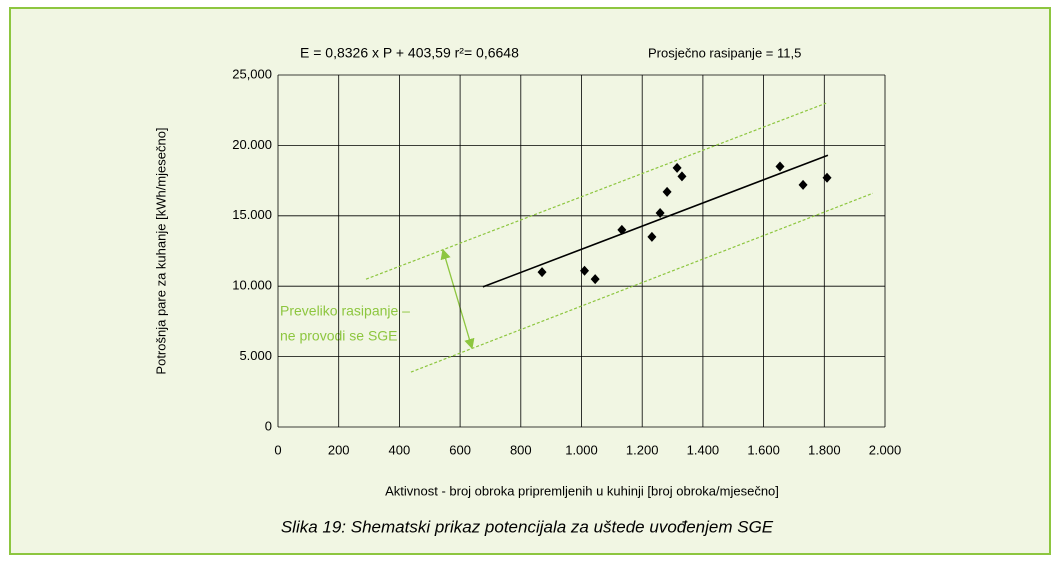 This screenshot has width=1055, height=562. What do you see at coordinates (339, 449) in the screenshot?
I see `x-tick-label: 200` at bounding box center [339, 449].